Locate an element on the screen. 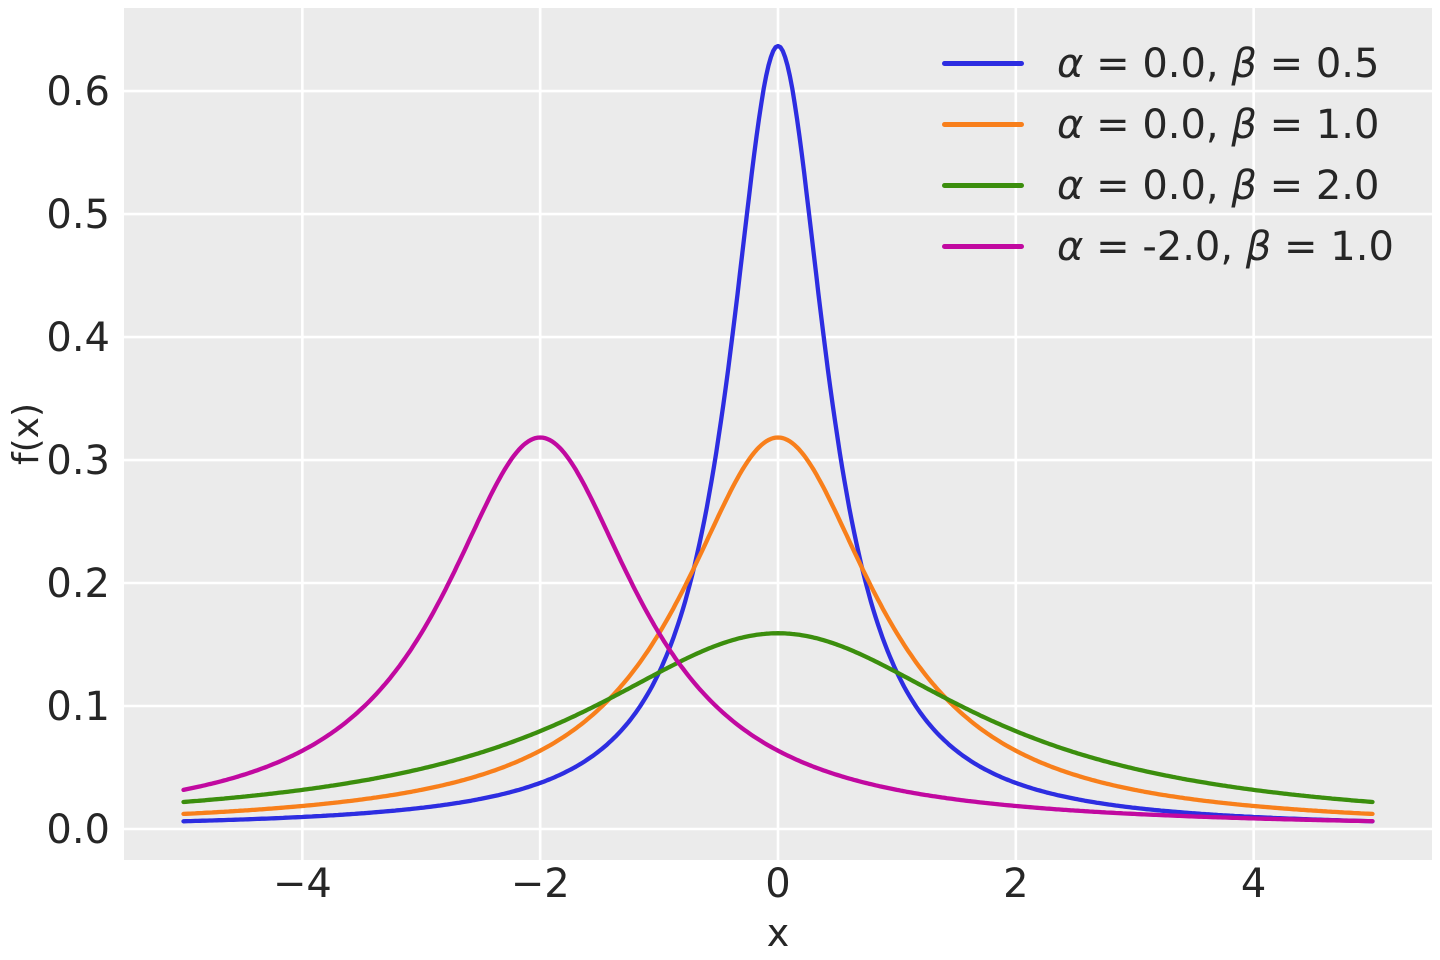 The width and height of the screenshot is (1440, 960). y-tick-label: 0.1 is located at coordinates (78, 707).